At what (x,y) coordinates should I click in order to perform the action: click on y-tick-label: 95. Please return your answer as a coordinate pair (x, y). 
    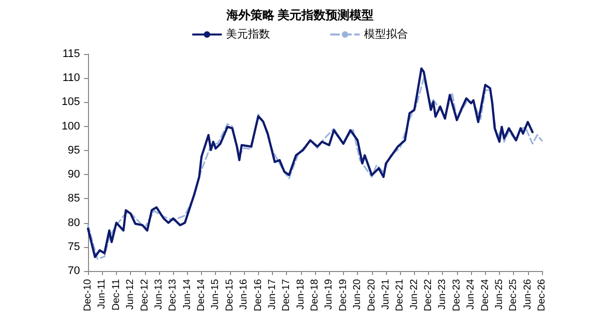
    Looking at the image, I should click on (74, 150).